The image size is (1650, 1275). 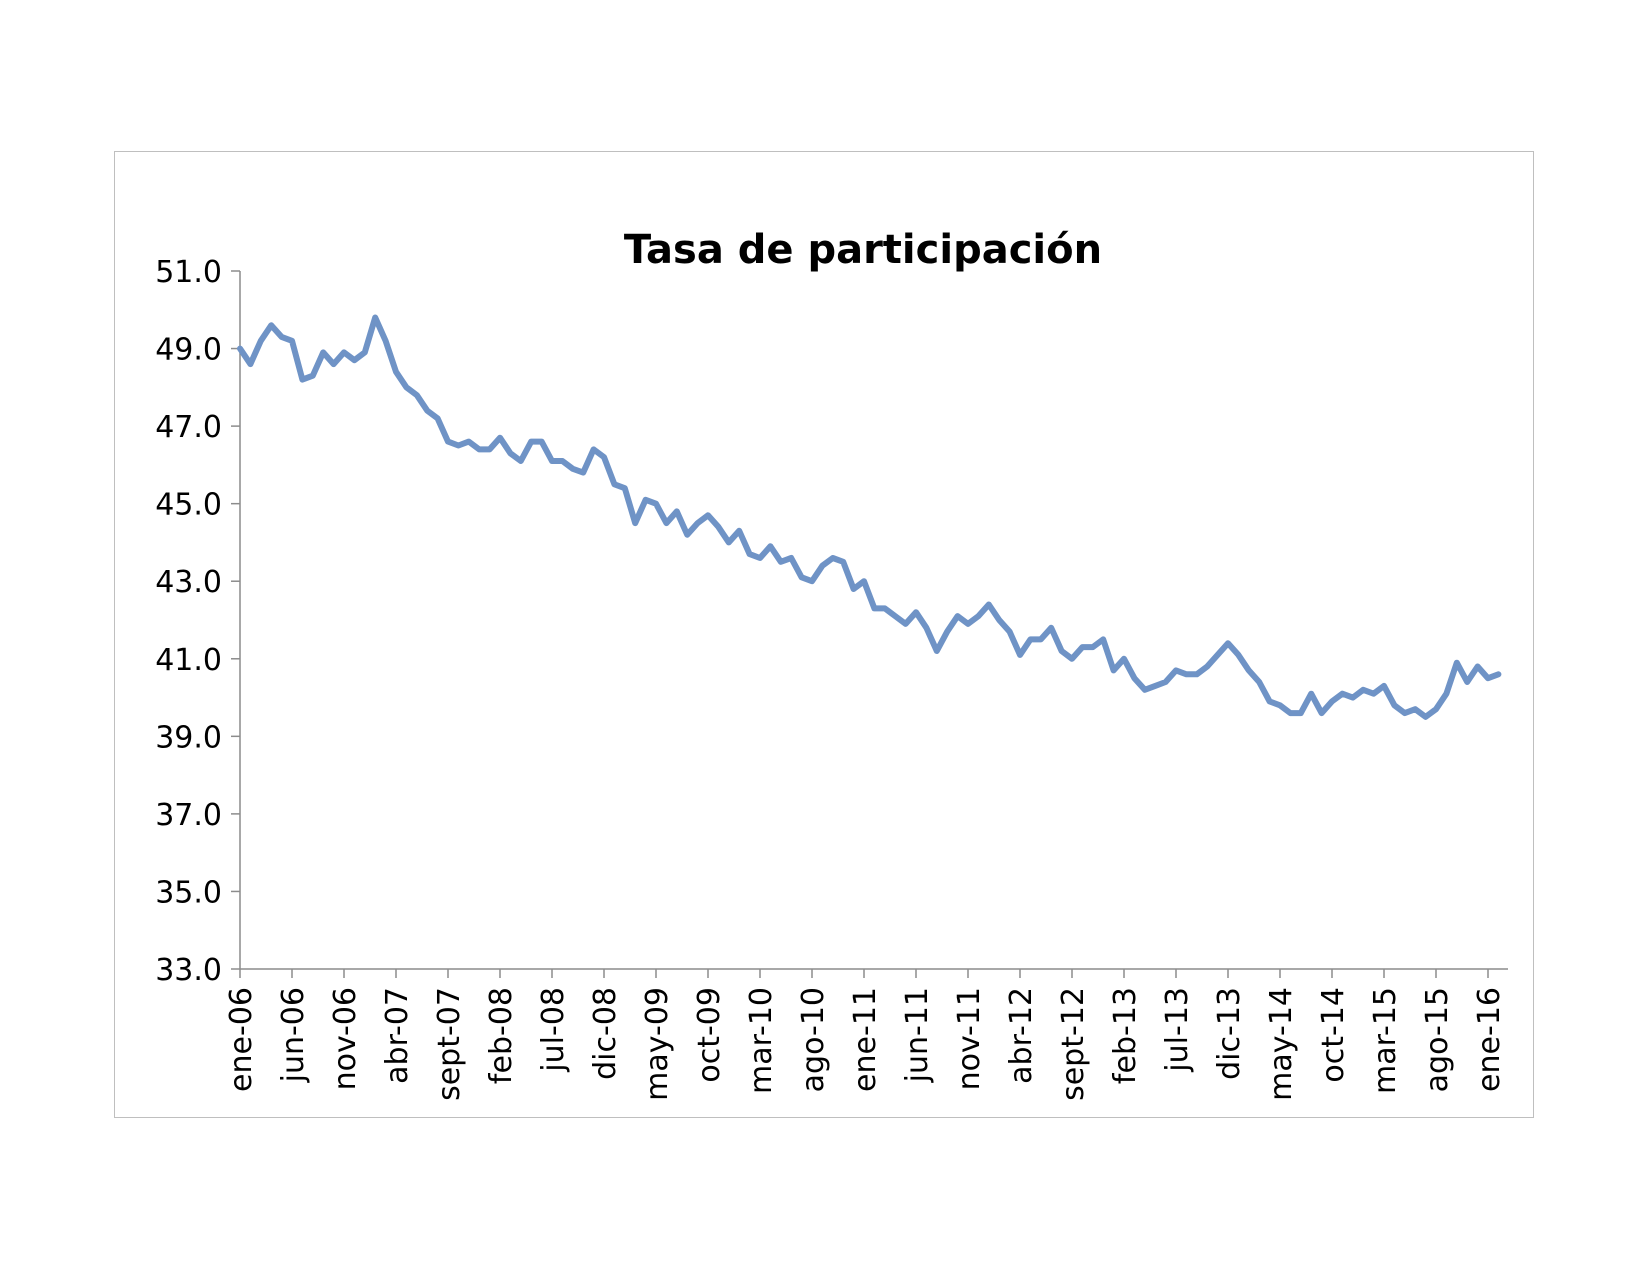 What do you see at coordinates (1437, 1039) in the screenshot?
I see `x-tick-label: ago-15` at bounding box center [1437, 1039].